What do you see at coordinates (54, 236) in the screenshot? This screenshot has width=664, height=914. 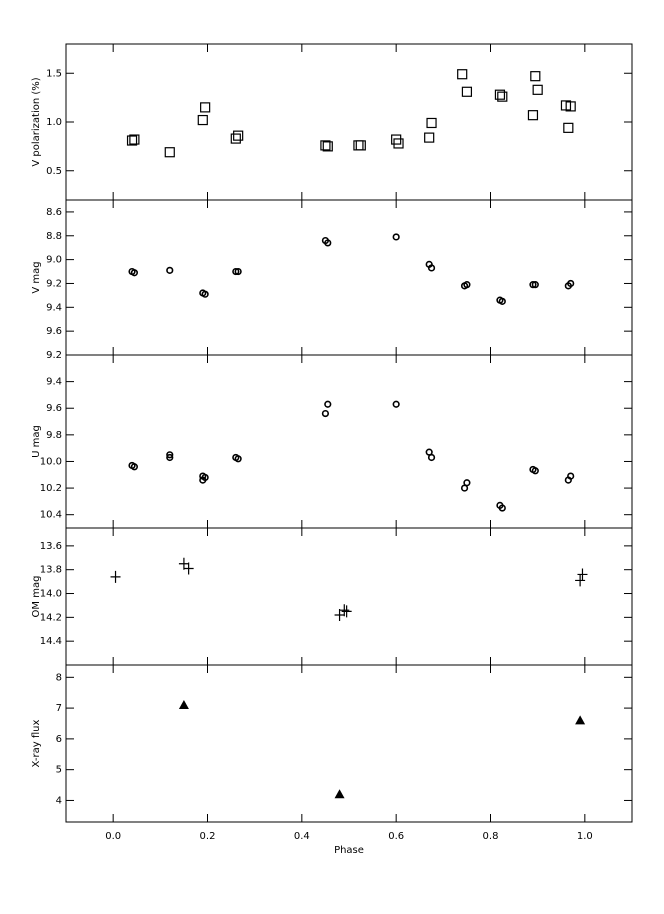 I see `y-tick-label: 8.8` at bounding box center [54, 236].